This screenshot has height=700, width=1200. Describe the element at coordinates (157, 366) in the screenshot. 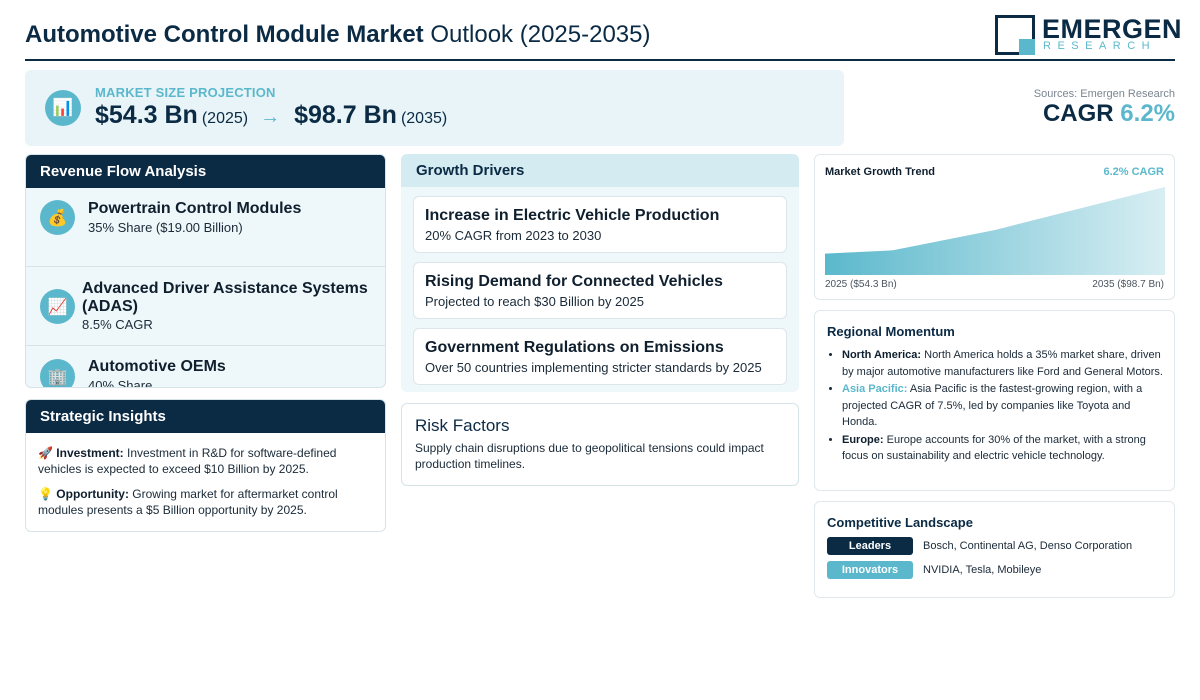

I see `revenue-item-title: Automotive OEMs` at that location.